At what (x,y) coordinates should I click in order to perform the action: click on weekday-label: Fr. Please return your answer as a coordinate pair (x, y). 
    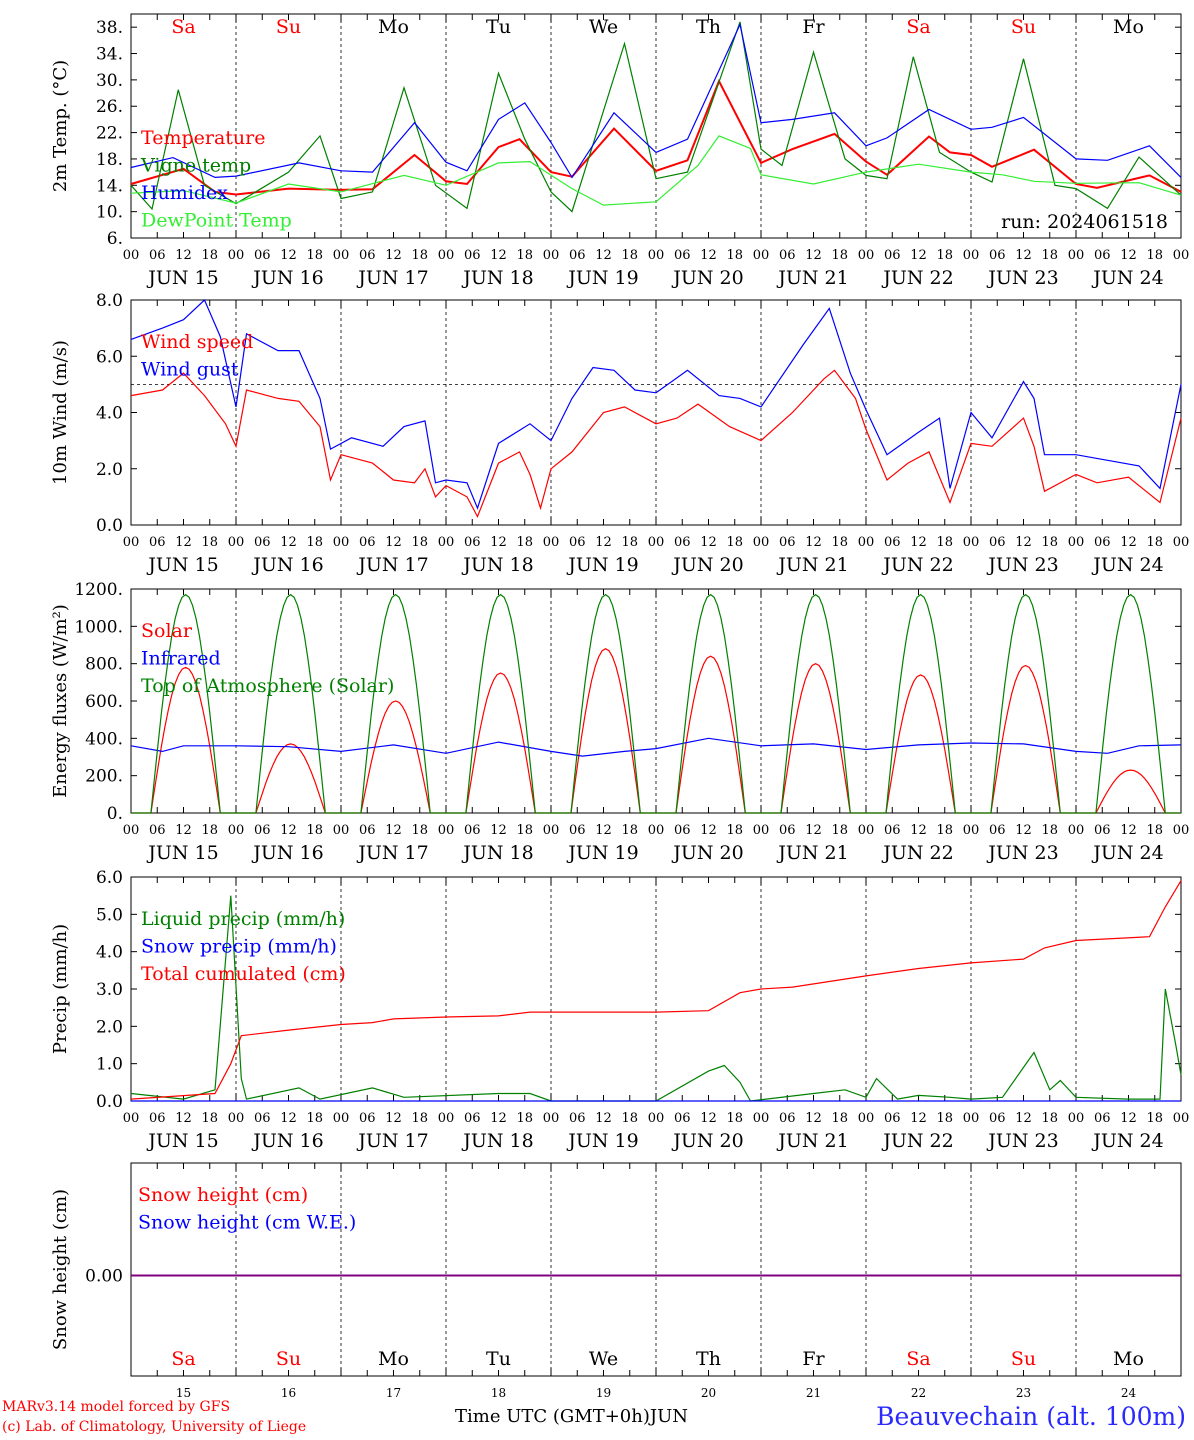
    Looking at the image, I should click on (813, 1359).